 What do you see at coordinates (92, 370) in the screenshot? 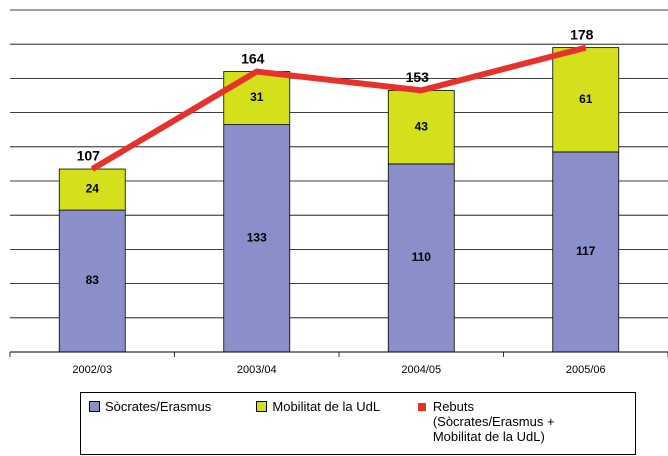
I see `x-tick-label: 2002/03` at bounding box center [92, 370].